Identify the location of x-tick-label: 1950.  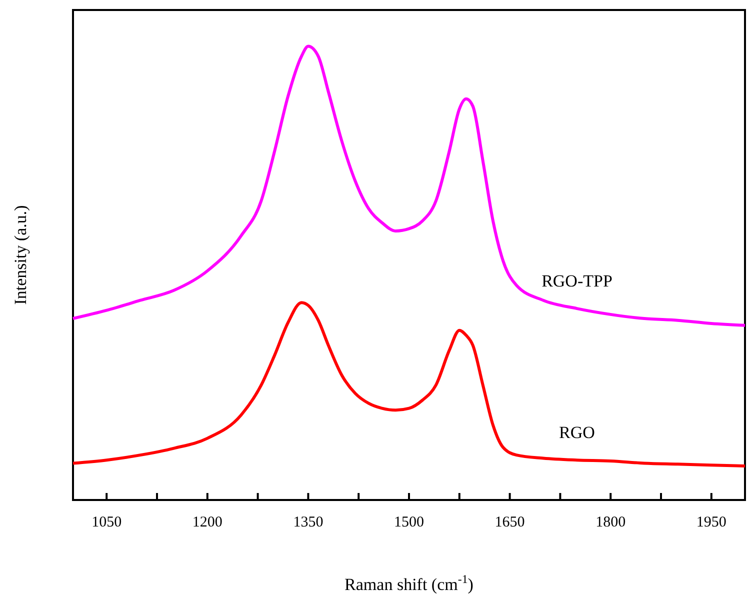
(711, 522).